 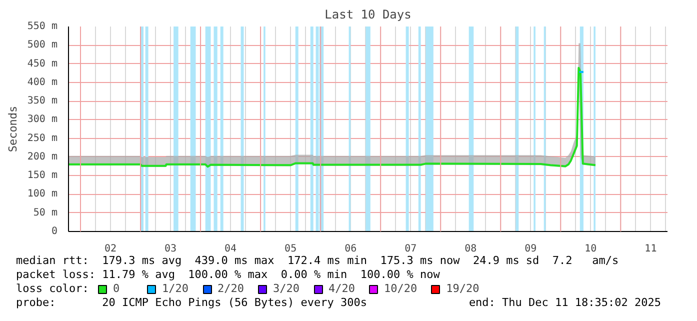 What do you see at coordinates (368, 15) in the screenshot?
I see `chart-title: Last 10 Days` at bounding box center [368, 15].